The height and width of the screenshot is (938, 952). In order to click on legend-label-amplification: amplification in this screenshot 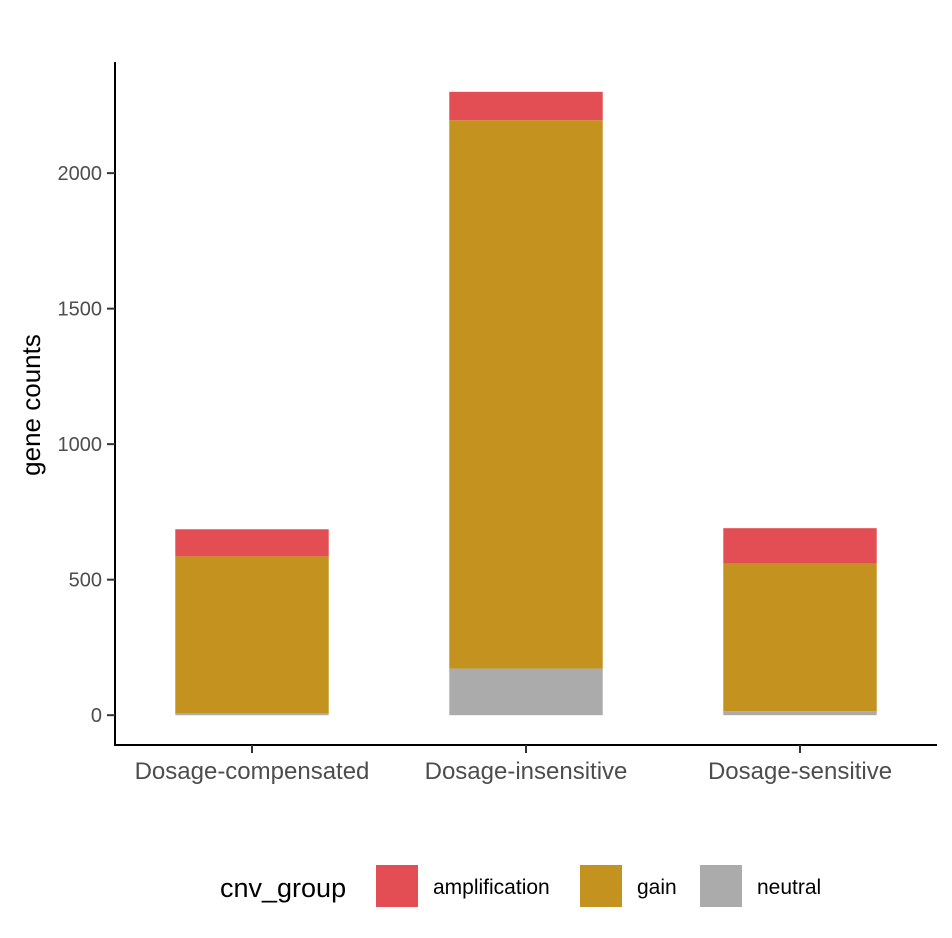, I will do `click(491, 887)`.